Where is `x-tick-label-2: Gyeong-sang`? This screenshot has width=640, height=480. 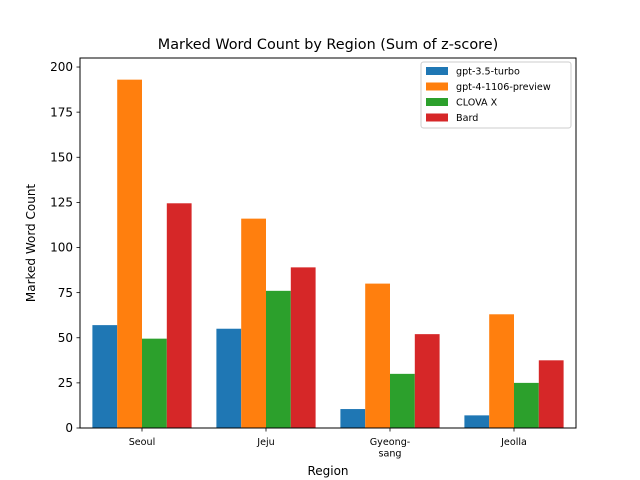
x-tick-label-2: Gyeong-sang is located at coordinates (390, 448).